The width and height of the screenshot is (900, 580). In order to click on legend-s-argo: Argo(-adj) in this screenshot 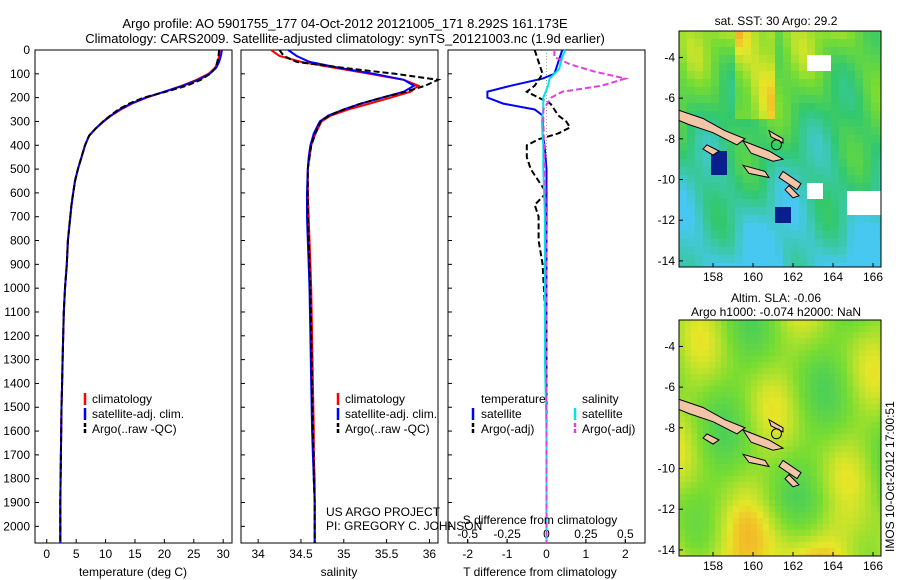, I will do `click(608, 429)`.